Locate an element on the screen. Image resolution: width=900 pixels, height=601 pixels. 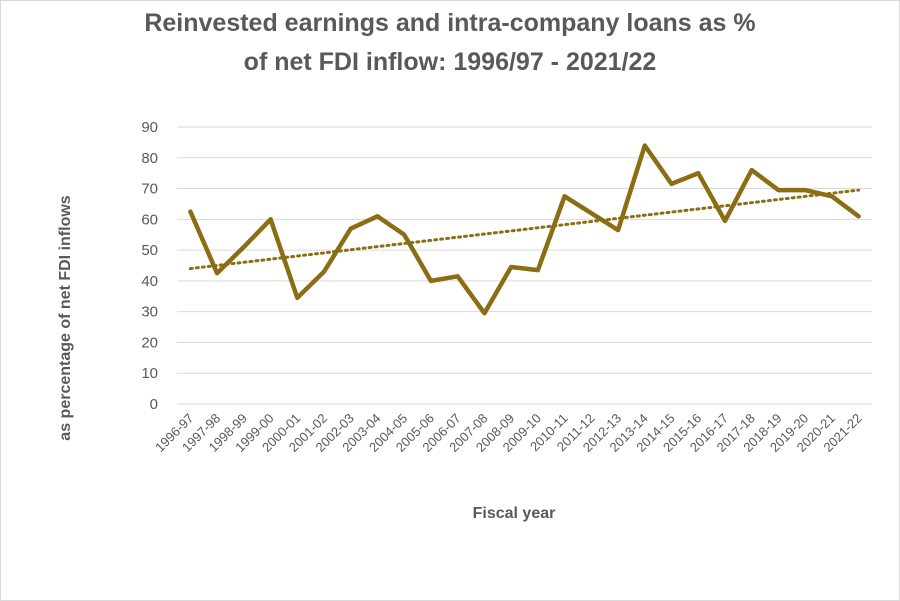
y-tick-label: 0 is located at coordinates (154, 404).